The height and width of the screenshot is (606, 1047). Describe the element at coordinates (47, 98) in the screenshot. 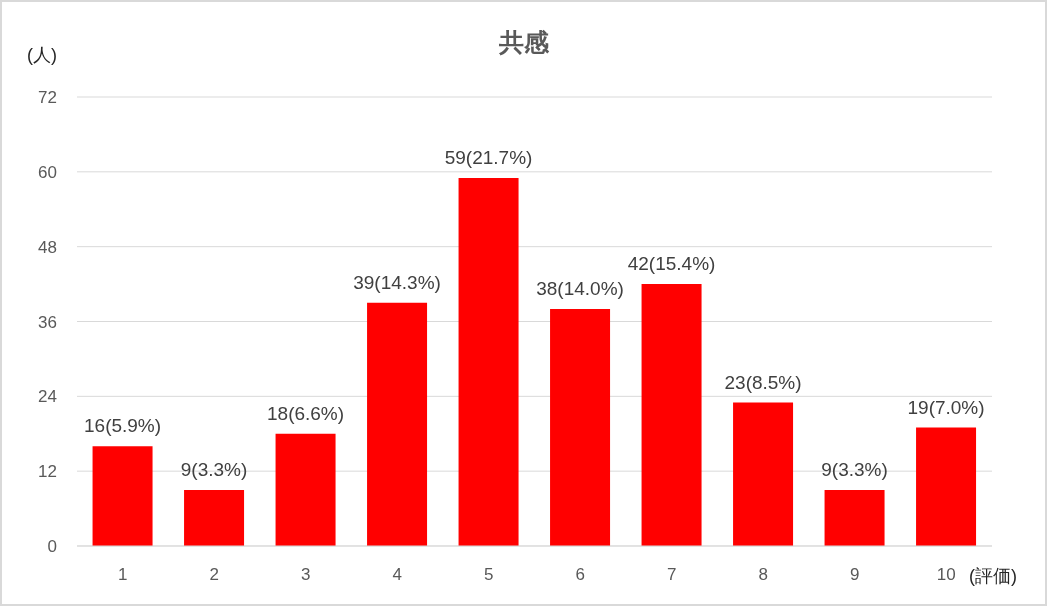

I see `y-tick-label: 72` at that location.